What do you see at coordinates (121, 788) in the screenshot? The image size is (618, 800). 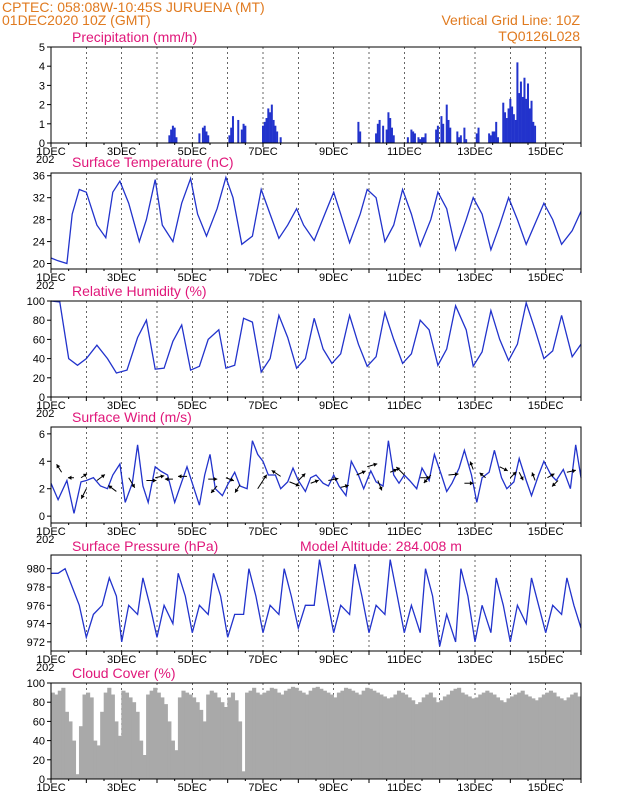 I see `x-tick-label: 3DEC` at bounding box center [121, 788].